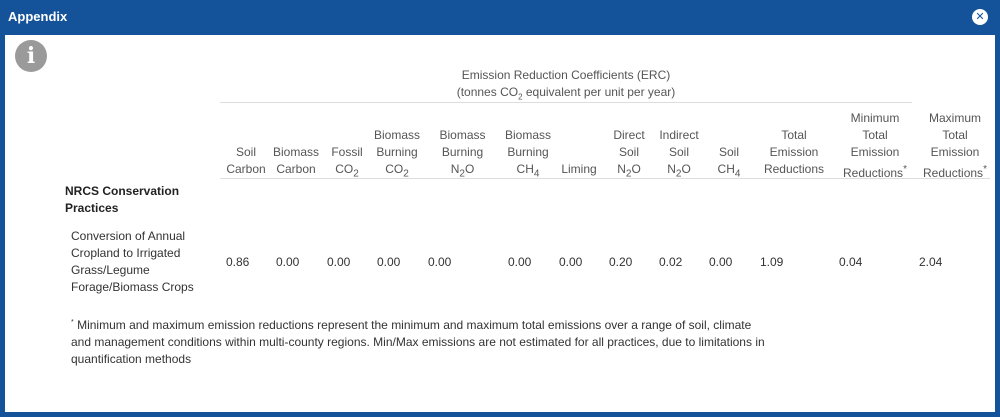 Image resolution: width=1000 pixels, height=417 pixels. I want to click on value-fossil-co2: 0.00, so click(339, 262).